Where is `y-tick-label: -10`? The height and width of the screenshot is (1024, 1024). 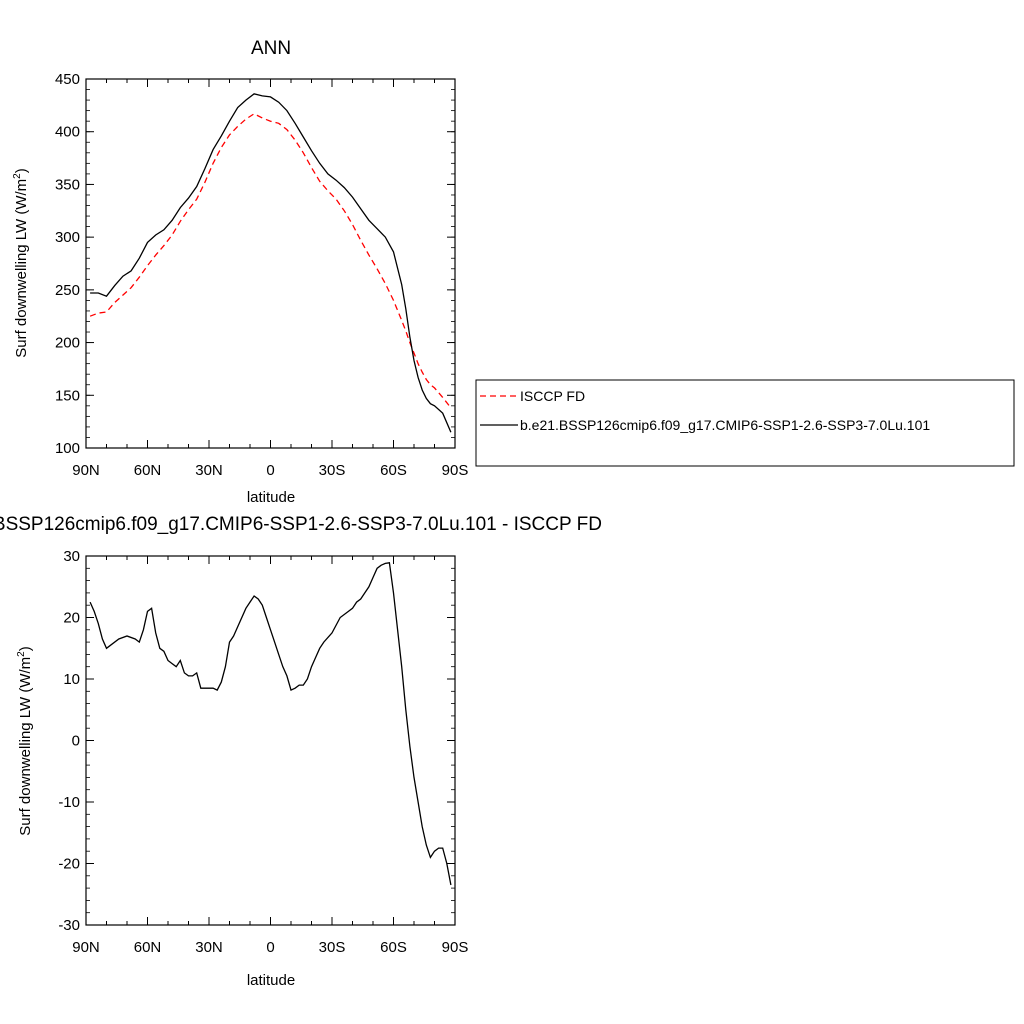
y-tick-label: -10 is located at coordinates (69, 802).